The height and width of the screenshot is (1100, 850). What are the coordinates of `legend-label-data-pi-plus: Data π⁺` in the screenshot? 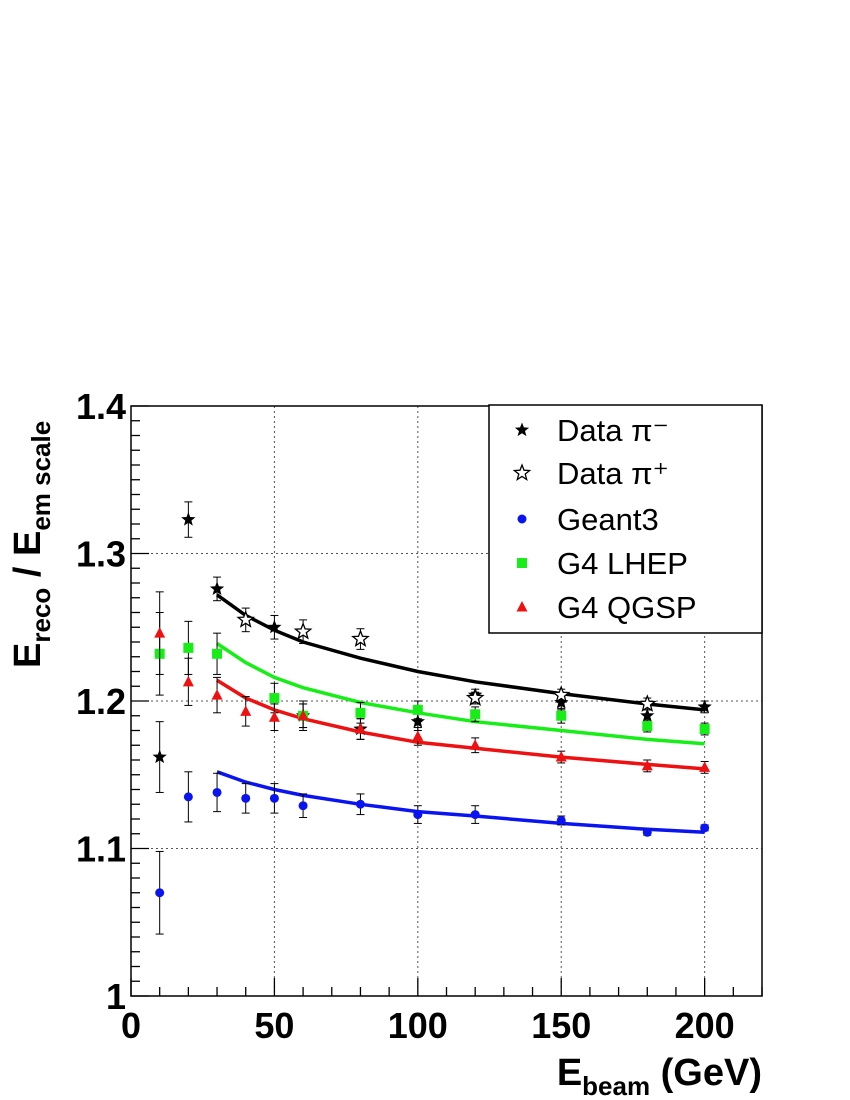 It's located at (613, 473).